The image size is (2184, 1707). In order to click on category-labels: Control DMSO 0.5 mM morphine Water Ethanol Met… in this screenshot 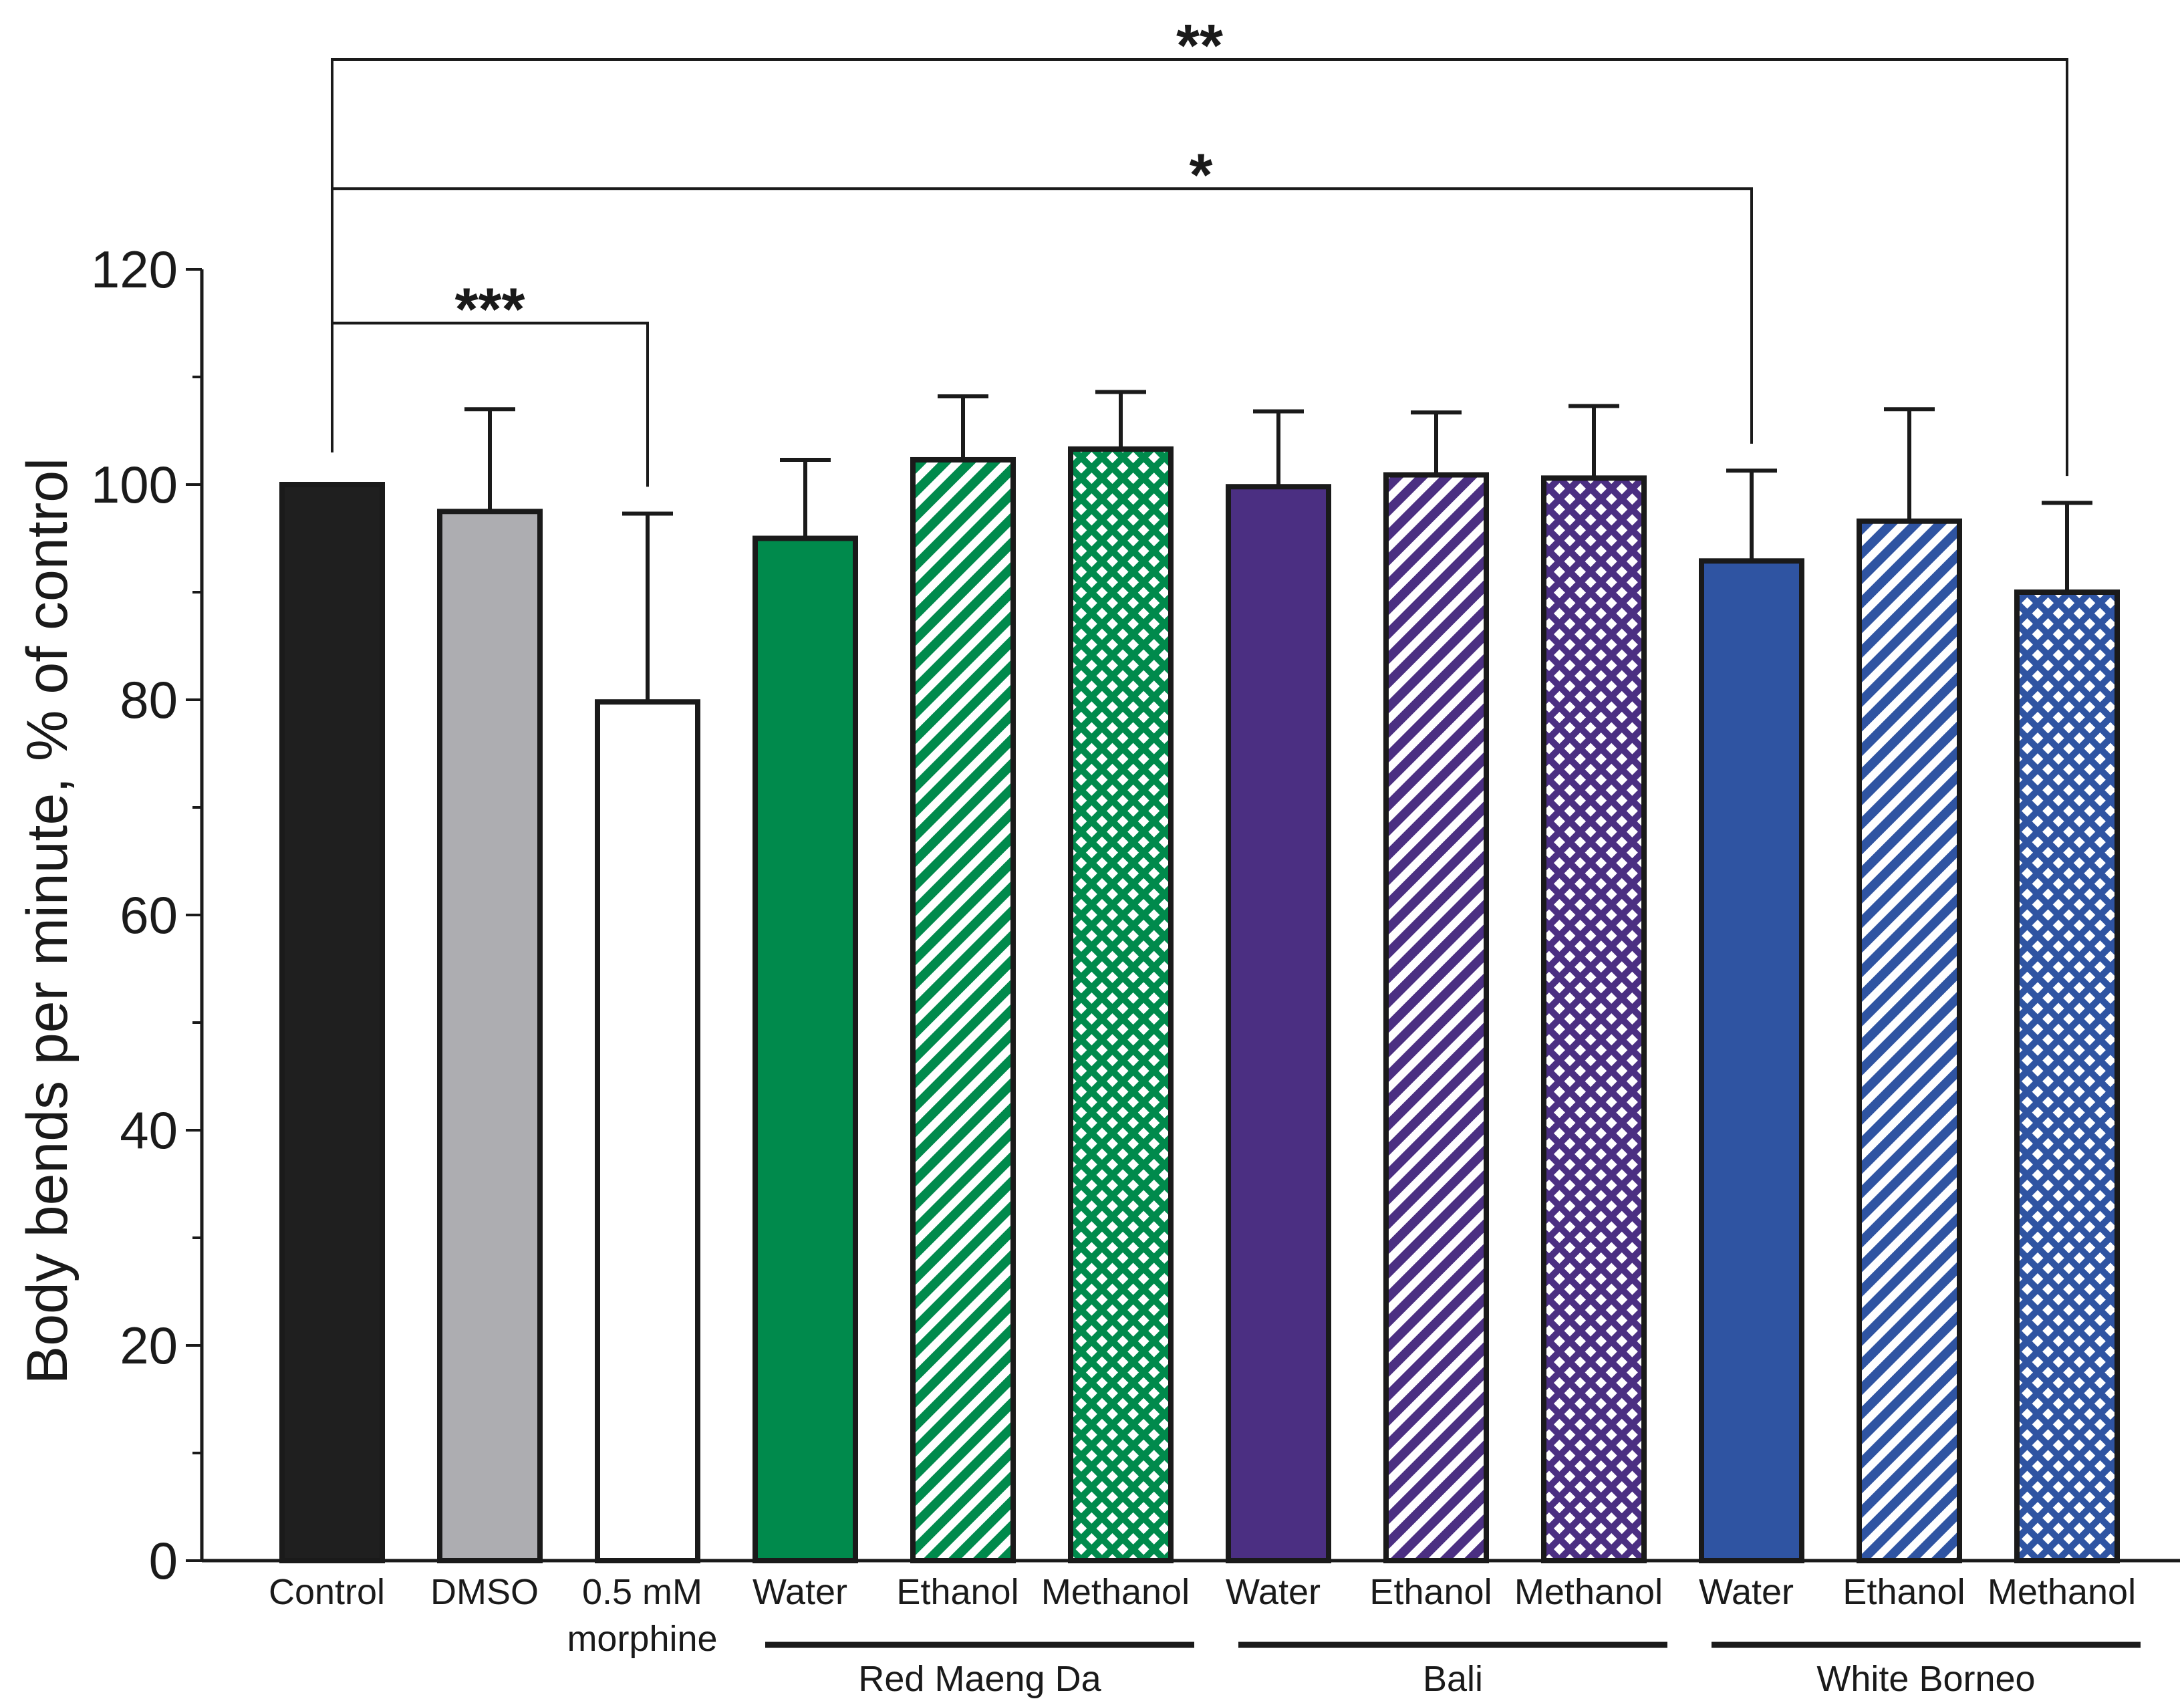, I will do `click(1202, 1615)`.